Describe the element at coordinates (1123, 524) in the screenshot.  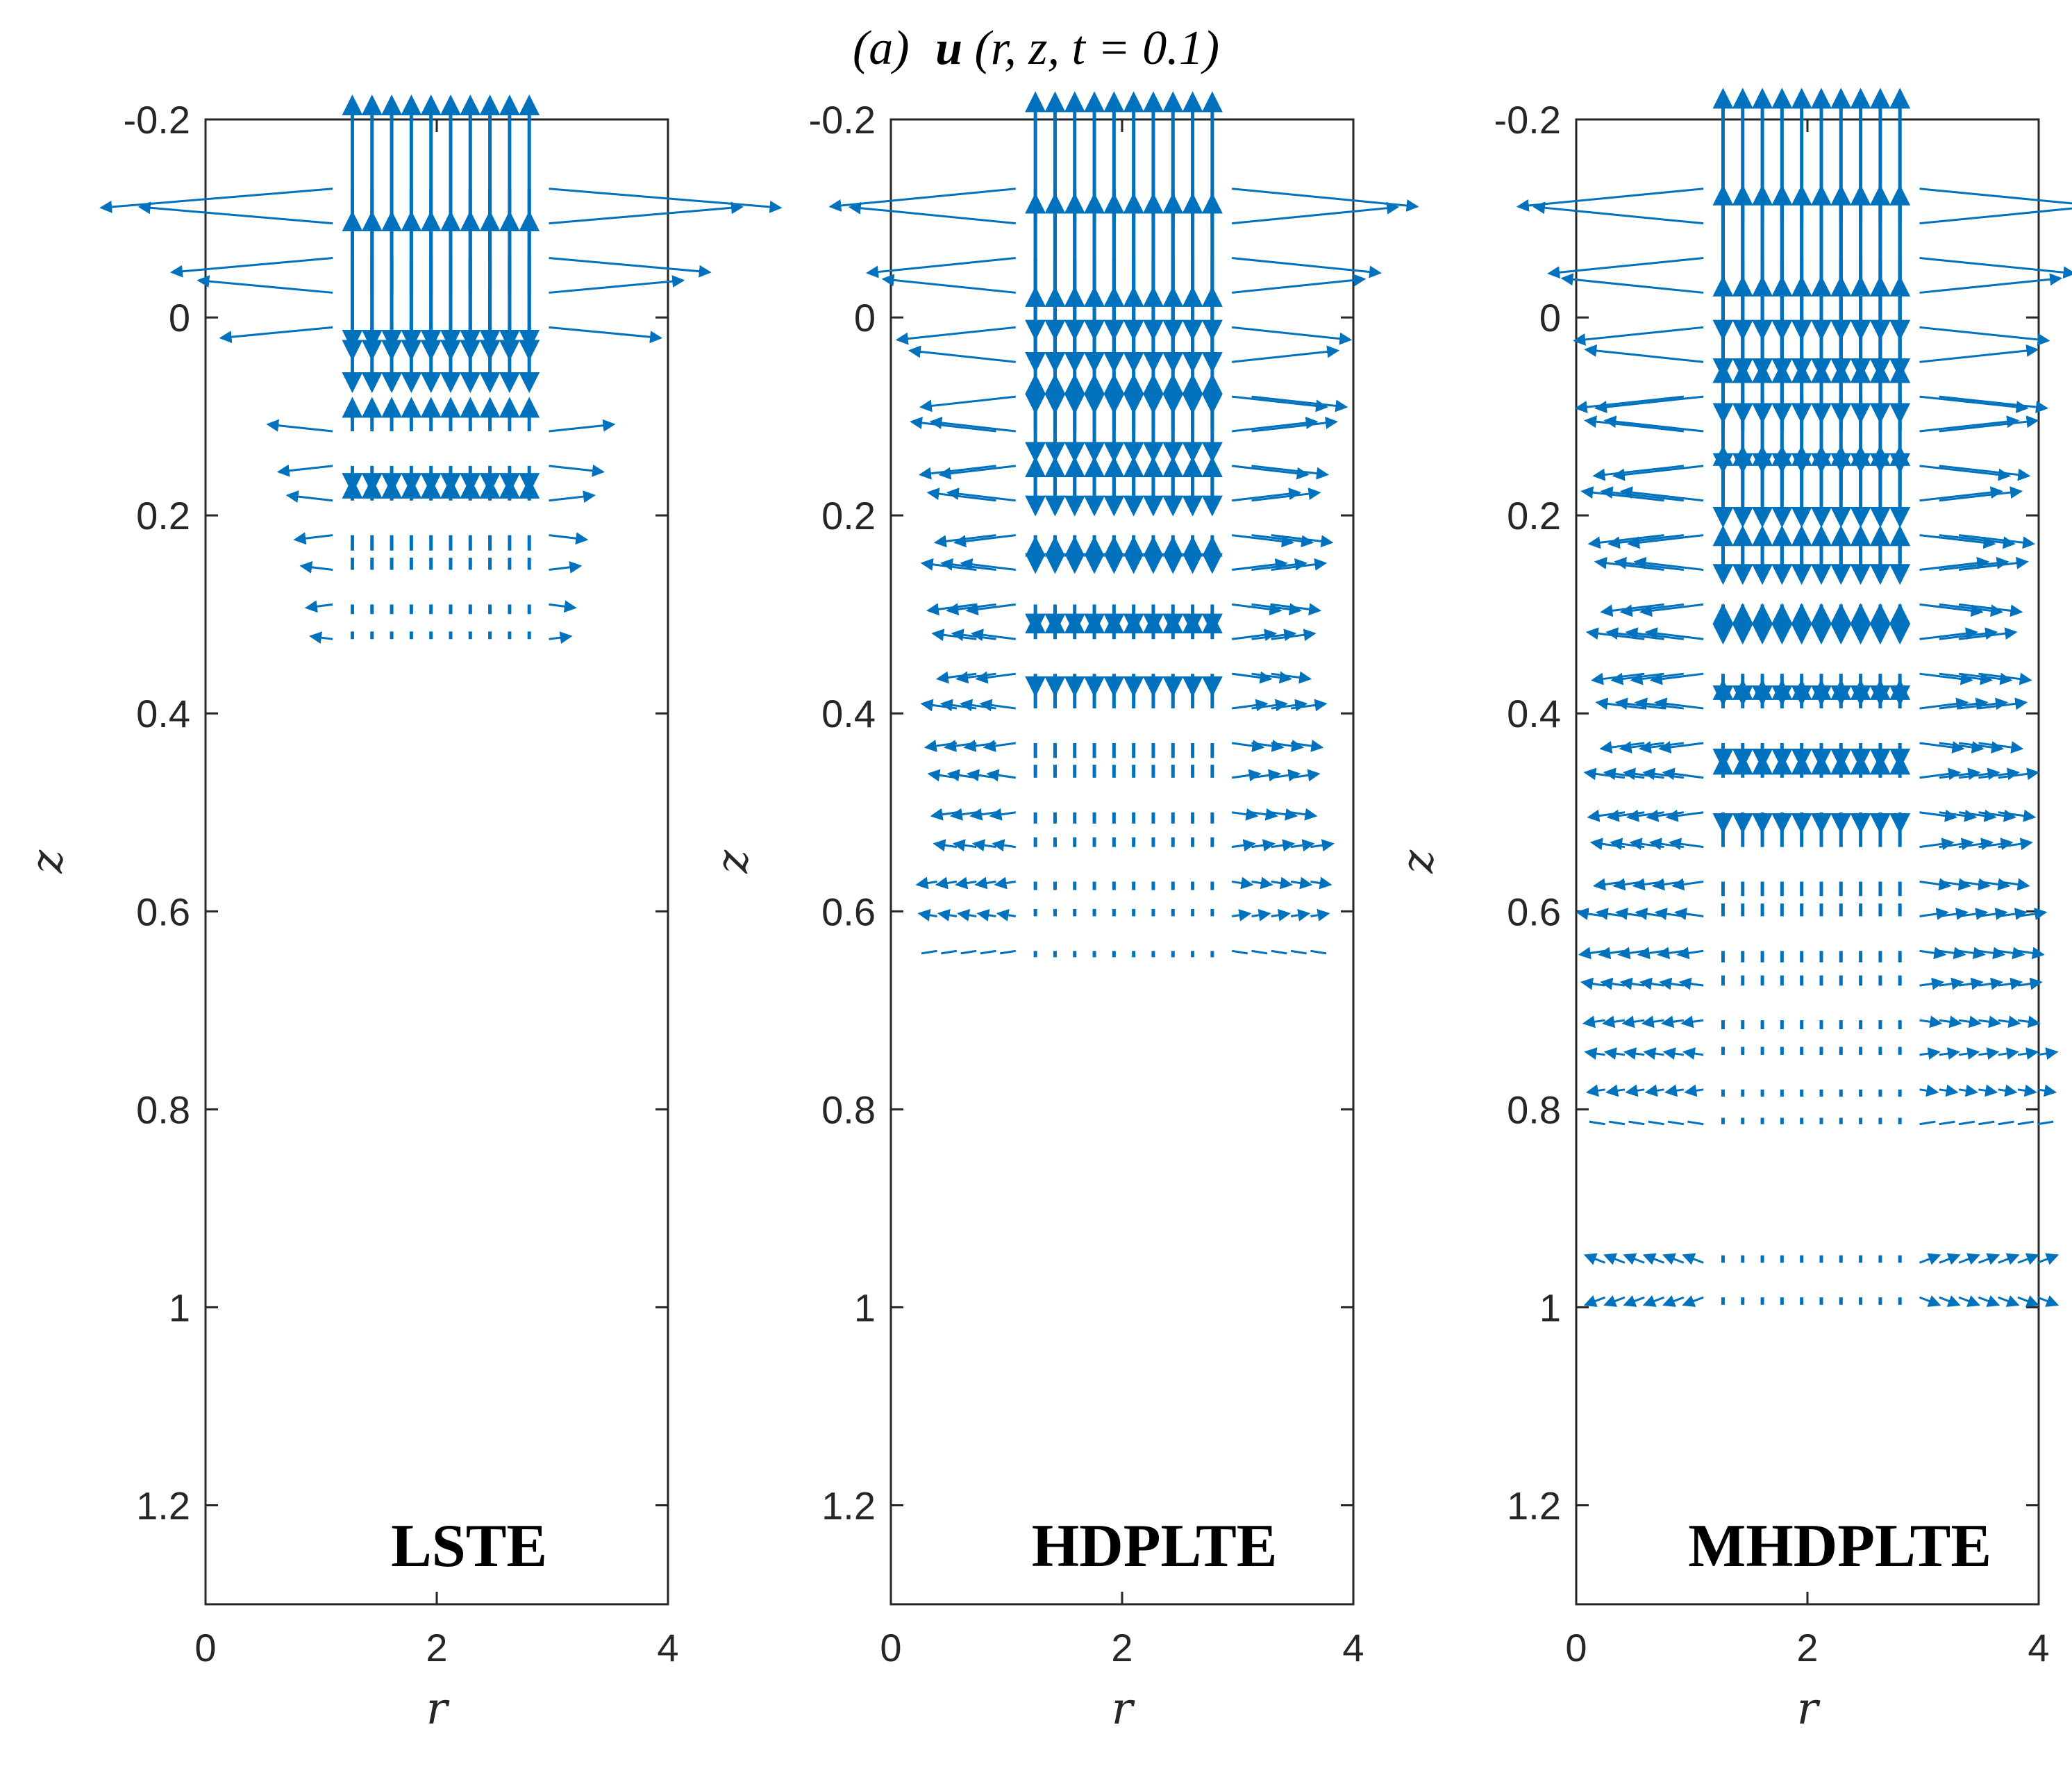
I see `quiver-arrows` at that location.